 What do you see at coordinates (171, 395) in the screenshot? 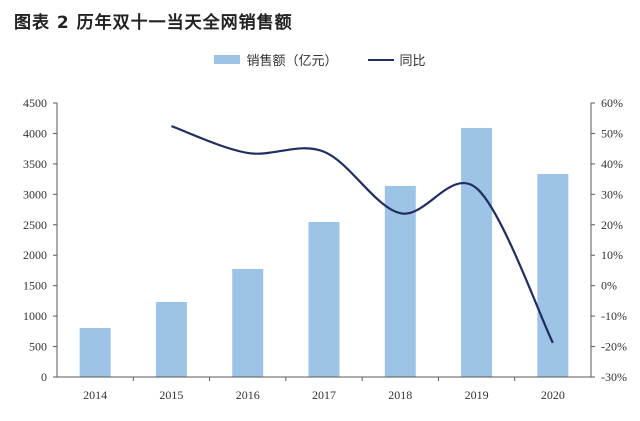
I see `x-tick-label: 2015` at bounding box center [171, 395].